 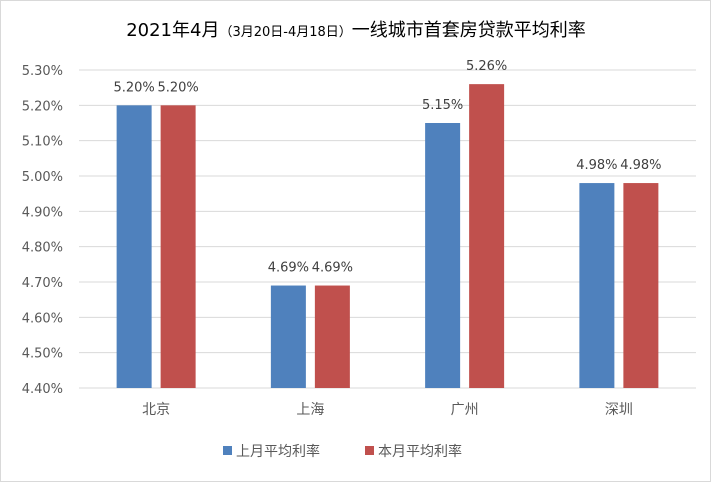 I want to click on y-tick-label: 4.60%, so click(x=42, y=318).